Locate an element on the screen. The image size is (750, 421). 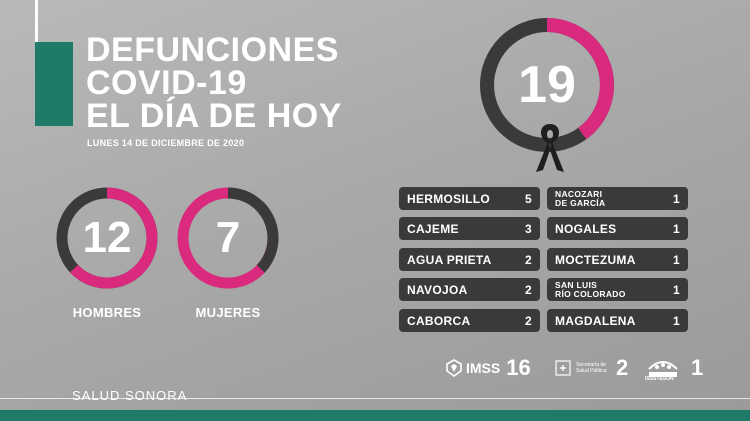
mujeres-label: MUJERES is located at coordinates (228, 312).